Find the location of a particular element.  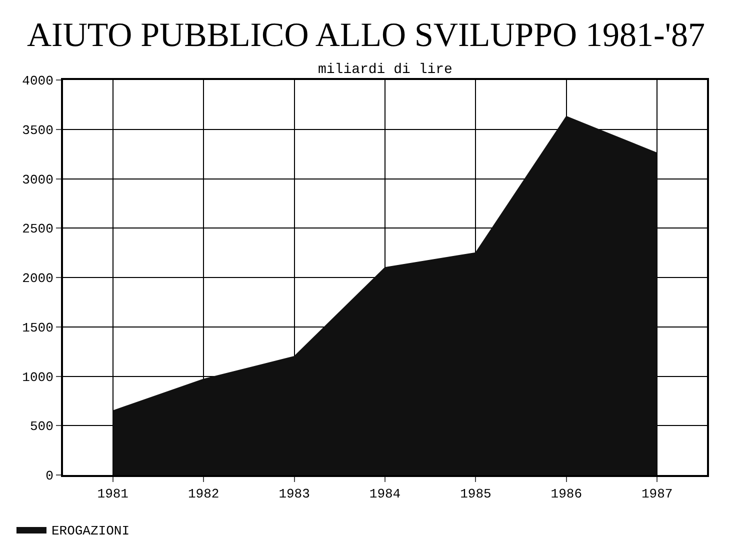

x-tick-label: 1983 is located at coordinates (294, 494).